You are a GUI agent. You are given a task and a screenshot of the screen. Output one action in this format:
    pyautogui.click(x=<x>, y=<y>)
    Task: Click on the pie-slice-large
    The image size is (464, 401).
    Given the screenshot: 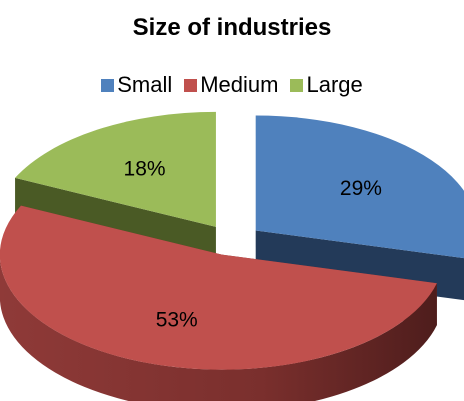 What is the action you would take?
    pyautogui.click(x=115, y=169)
    